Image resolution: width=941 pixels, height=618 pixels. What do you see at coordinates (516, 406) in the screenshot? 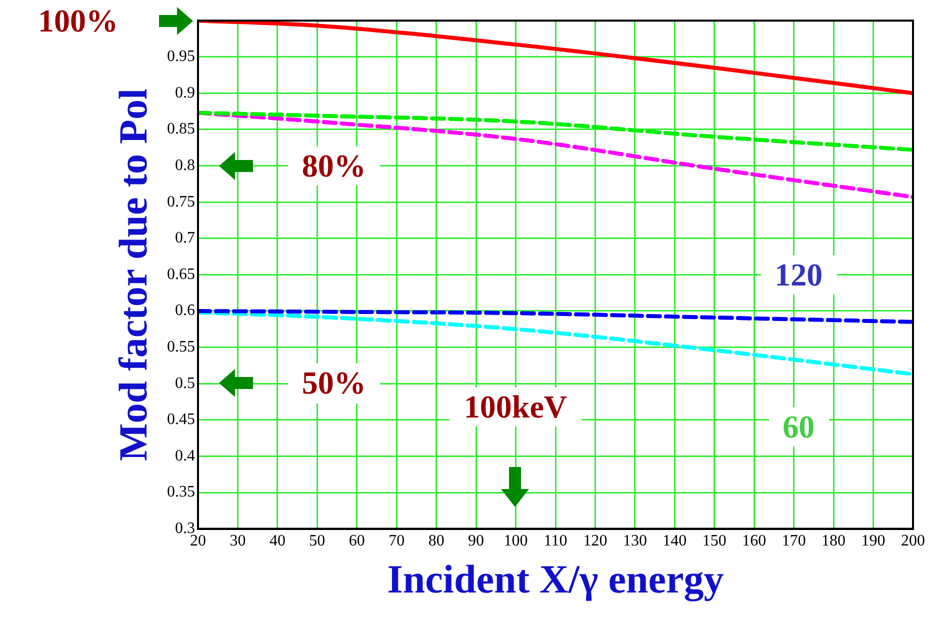
I see `annotation: 100keV` at bounding box center [516, 406].